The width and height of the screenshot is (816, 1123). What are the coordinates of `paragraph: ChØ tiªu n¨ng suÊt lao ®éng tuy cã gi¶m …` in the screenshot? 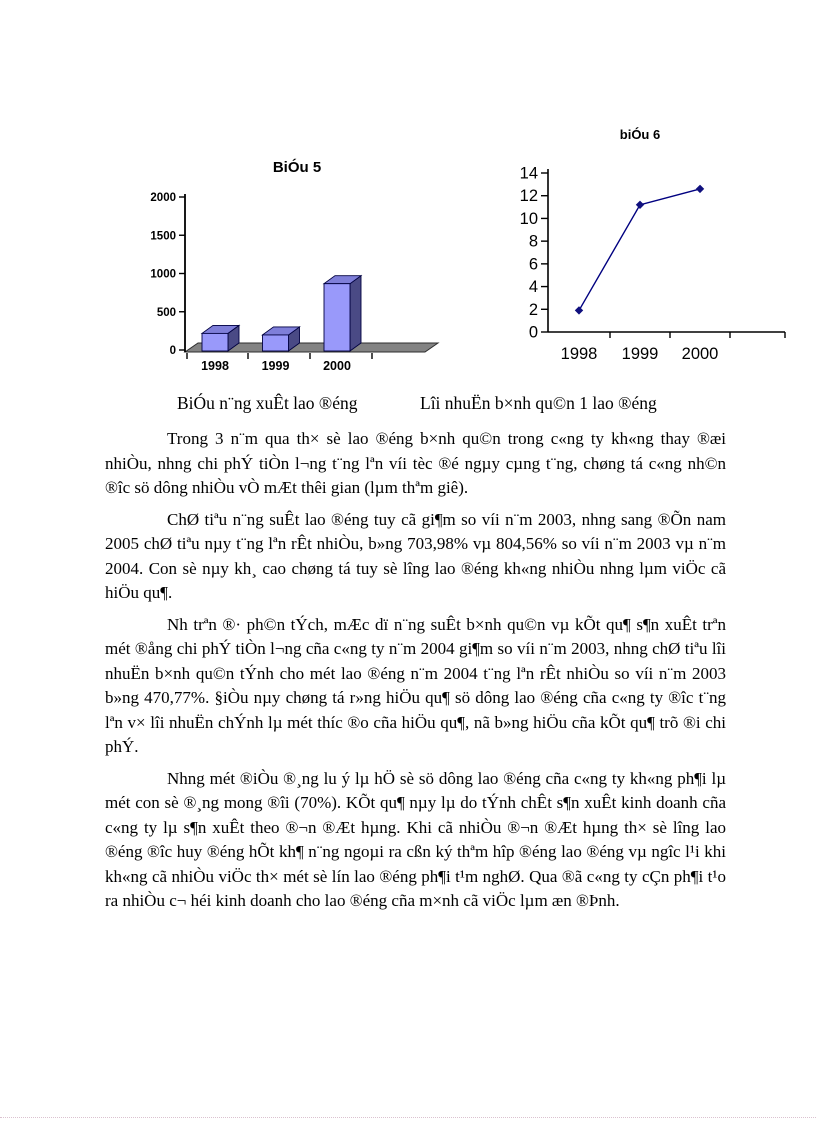 It's located at (415, 556).